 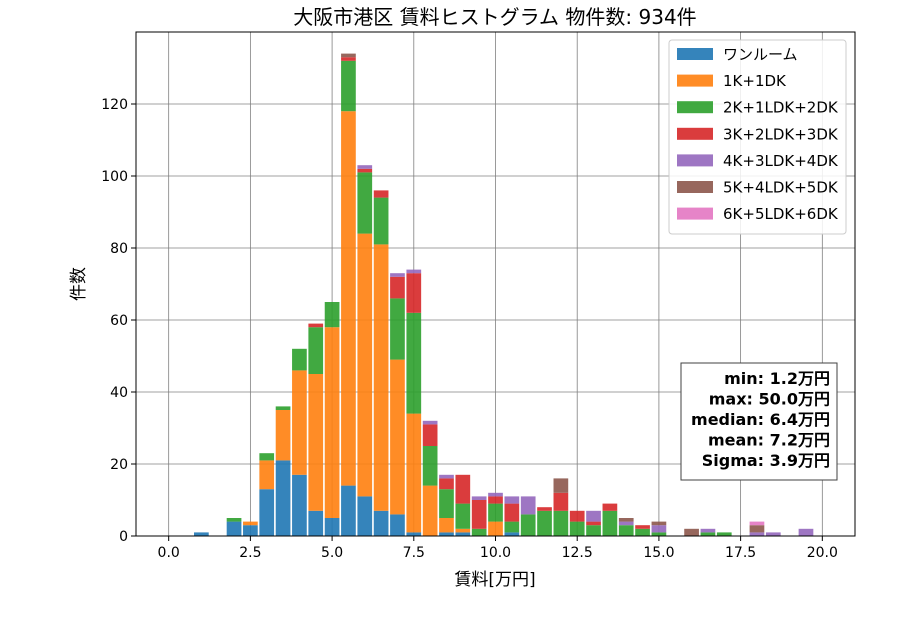 I want to click on legend-box, so click(x=757, y=137).